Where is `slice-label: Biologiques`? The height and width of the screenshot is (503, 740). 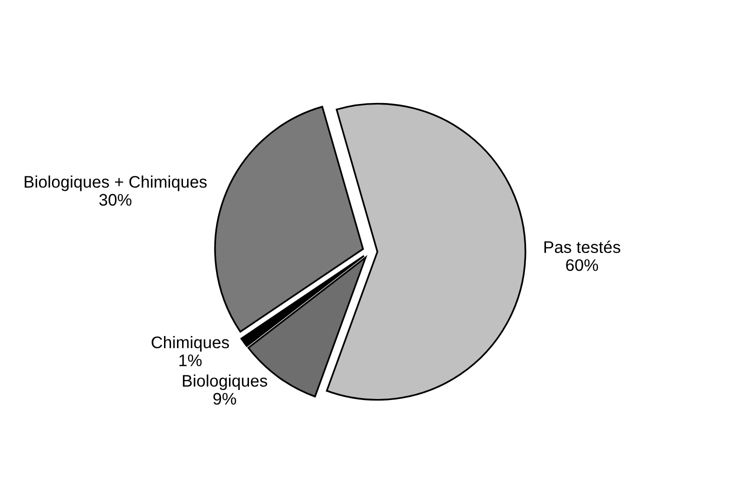
slice-label: Biologiques is located at coordinates (225, 382).